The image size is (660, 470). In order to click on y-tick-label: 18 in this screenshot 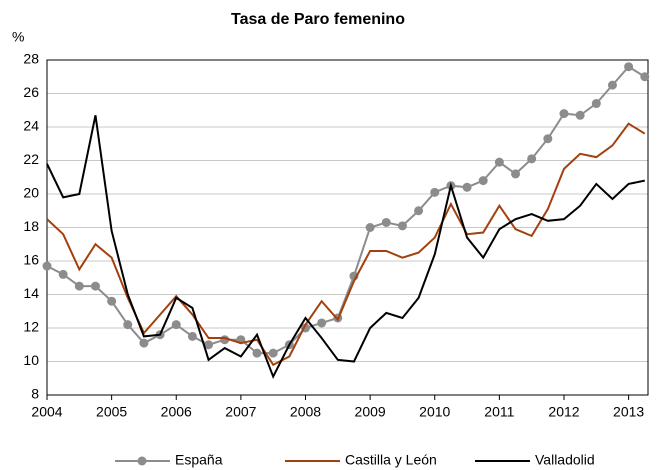, I will do `click(31, 226)`.